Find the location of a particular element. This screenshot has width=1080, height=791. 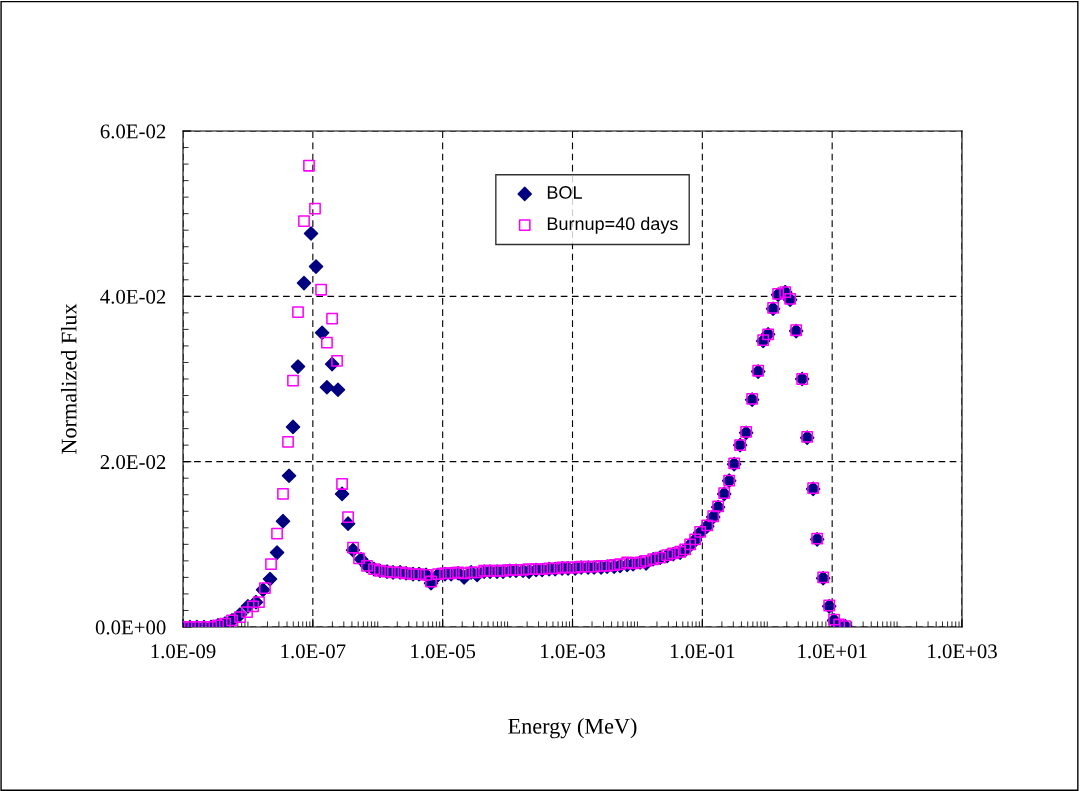

legend-label: Burnup=40 days is located at coordinates (612, 225).